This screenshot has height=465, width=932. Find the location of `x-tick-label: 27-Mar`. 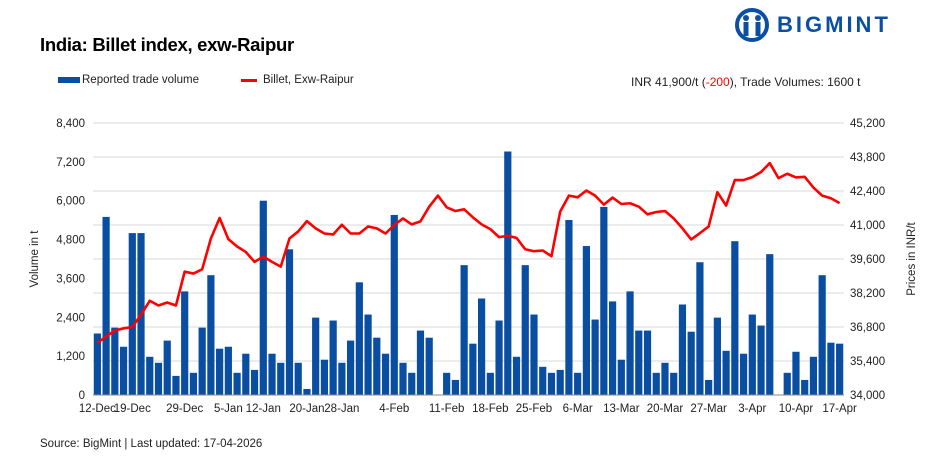

x-tick-label: 27-Mar is located at coordinates (708, 409).